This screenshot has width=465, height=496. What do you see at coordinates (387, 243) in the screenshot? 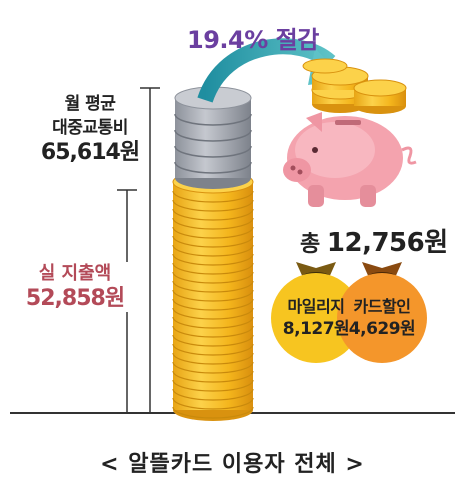
I see `total-amount: 12,756원` at bounding box center [387, 243].